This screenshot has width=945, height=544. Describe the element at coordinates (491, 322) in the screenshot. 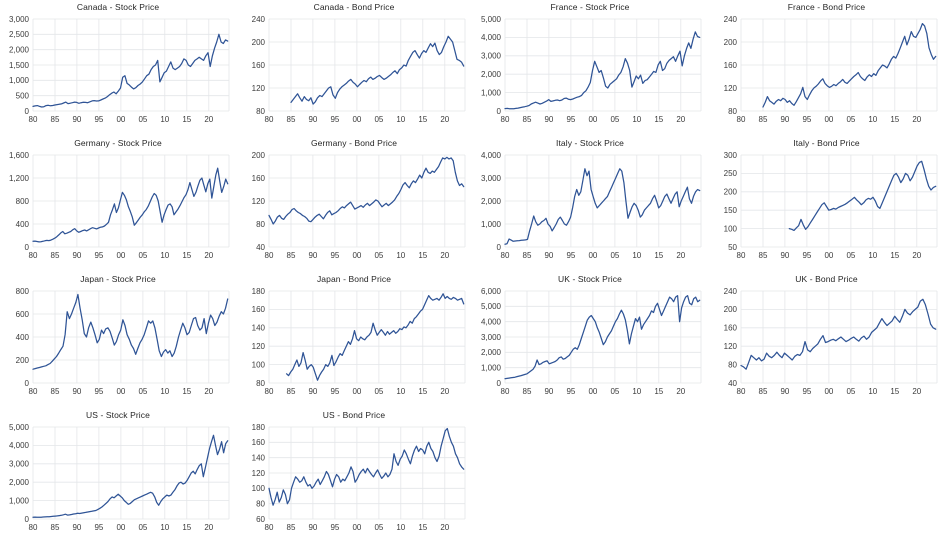

I see `y-axis-tick-label: 4,000` at that location.